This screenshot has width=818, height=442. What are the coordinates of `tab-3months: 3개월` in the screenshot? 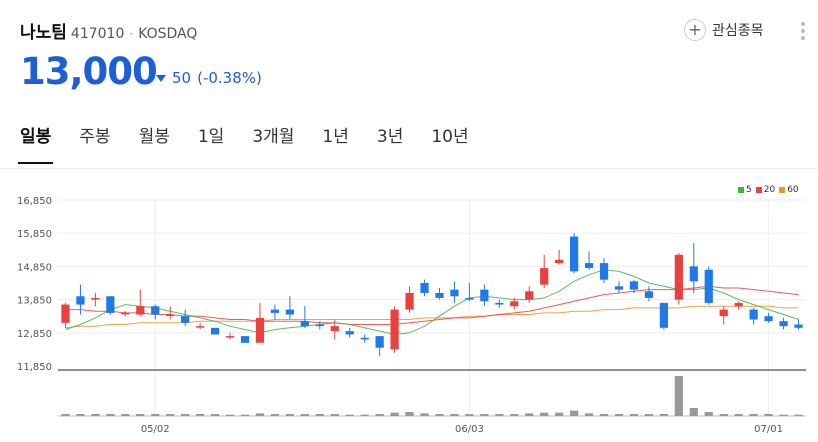 It's located at (273, 137).